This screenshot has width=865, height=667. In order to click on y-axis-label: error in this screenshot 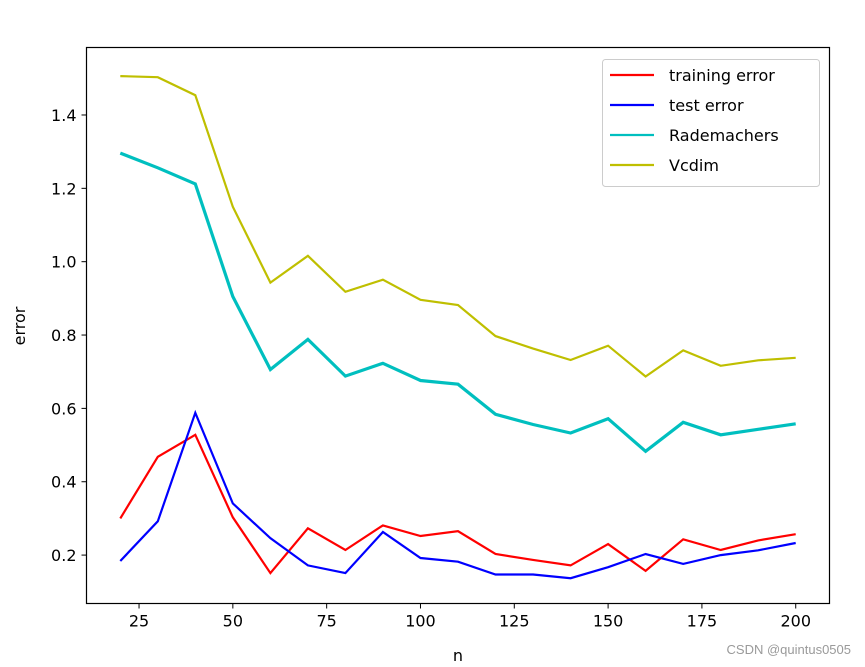, I will do `click(19, 325)`.